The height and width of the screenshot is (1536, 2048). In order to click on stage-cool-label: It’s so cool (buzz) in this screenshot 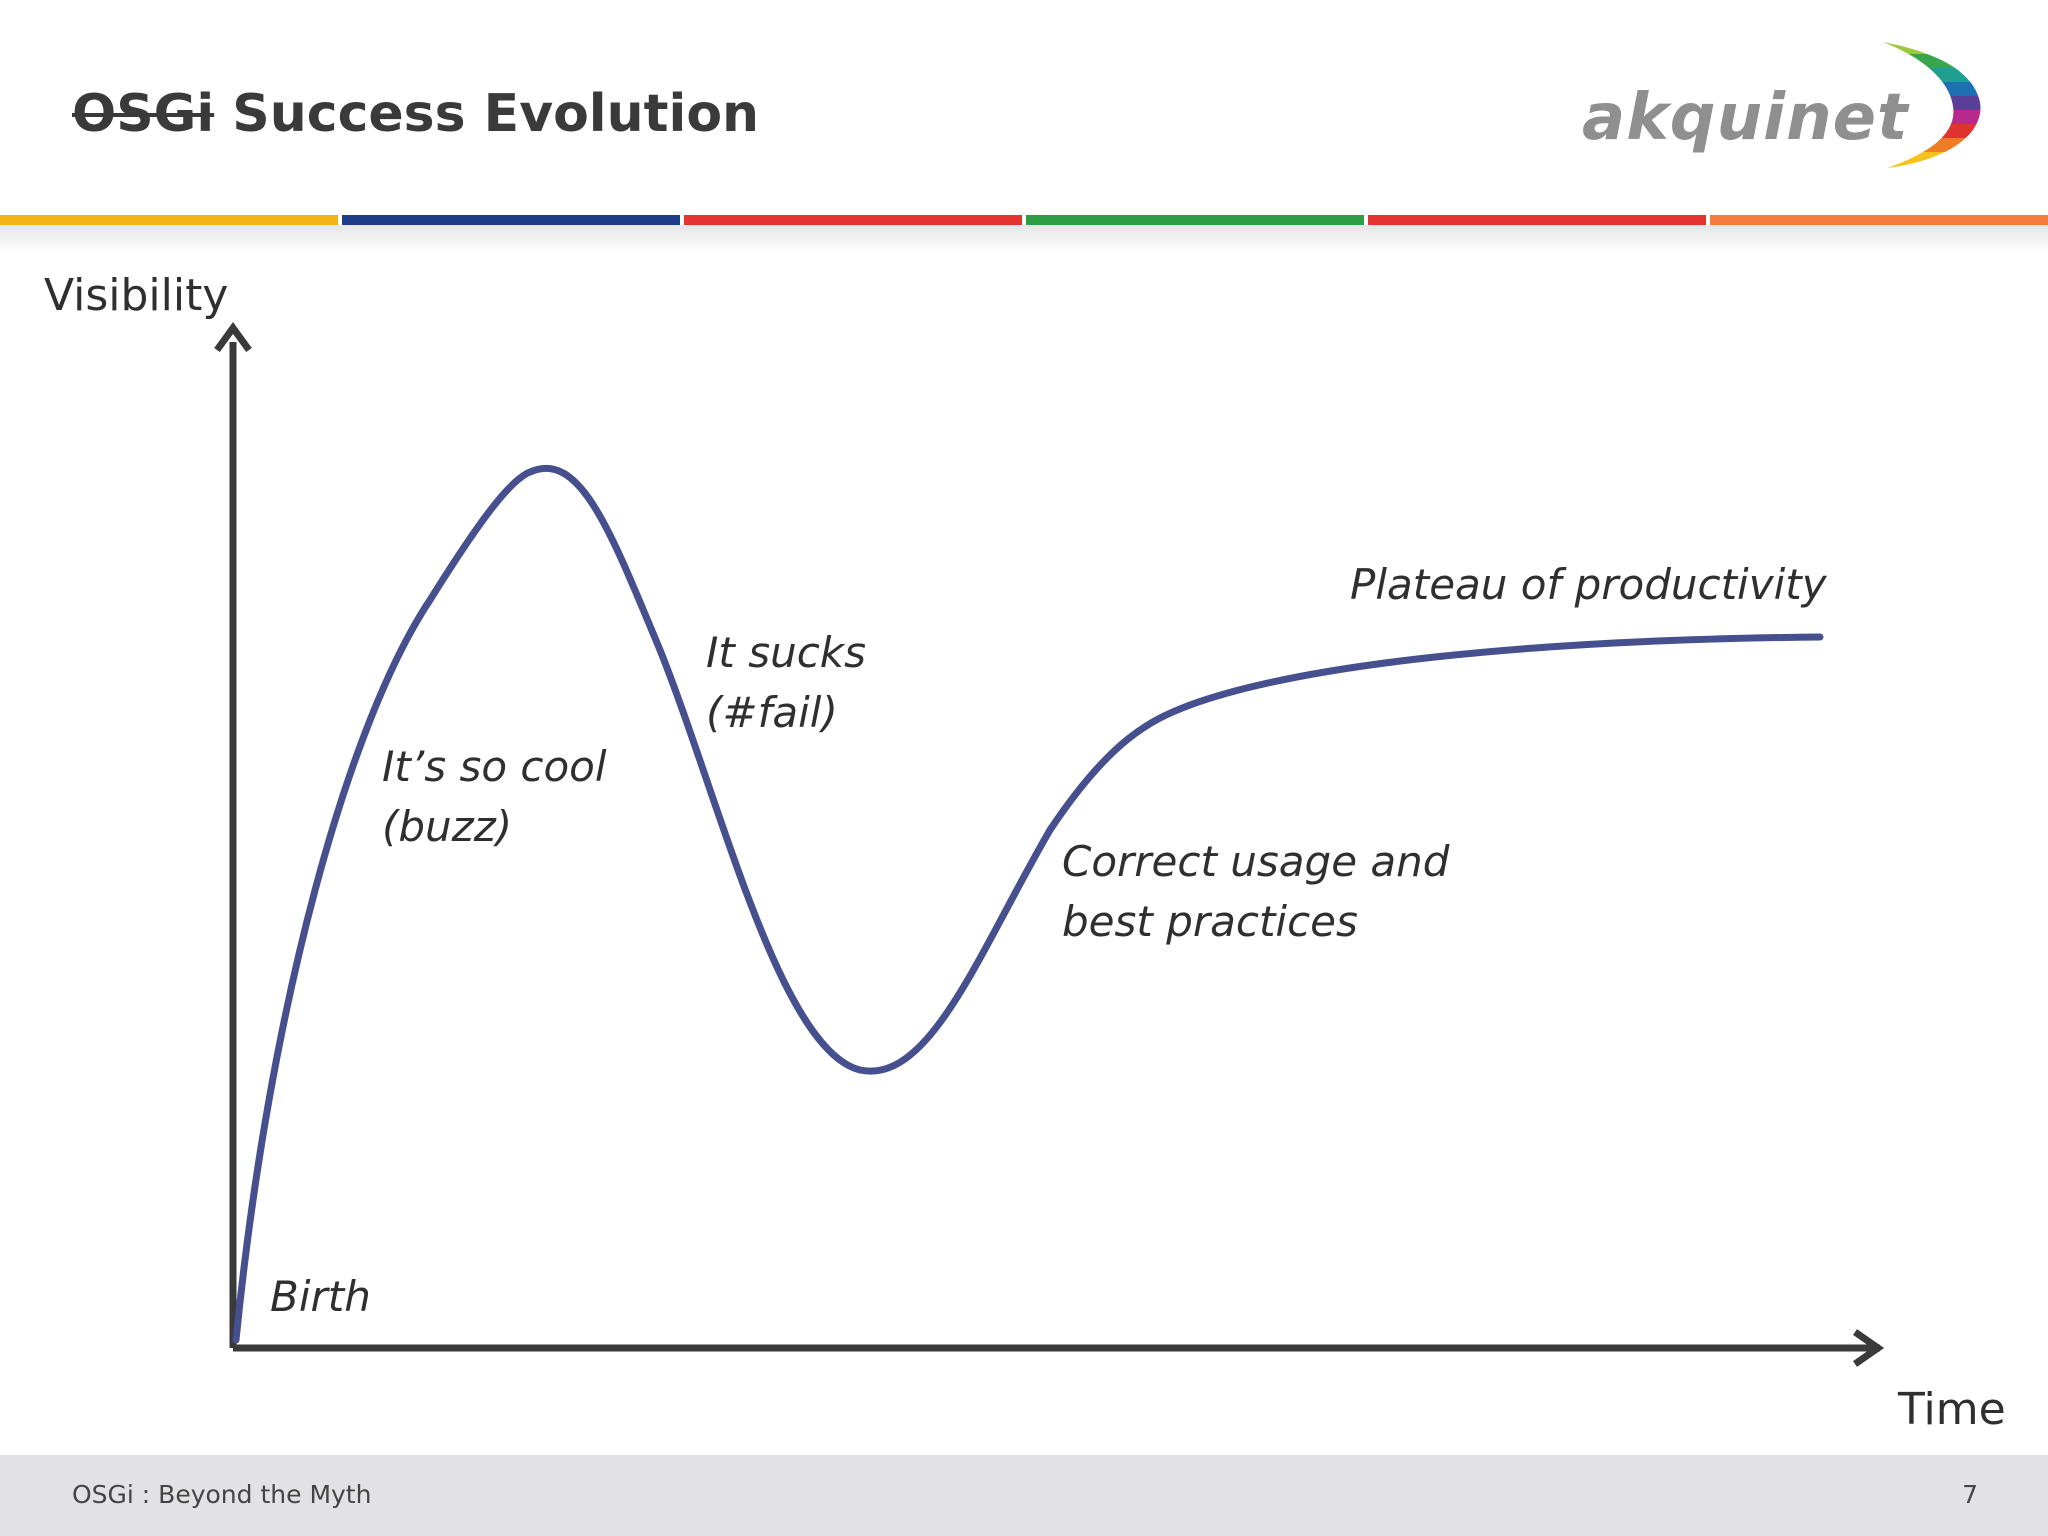, I will do `click(494, 797)`.